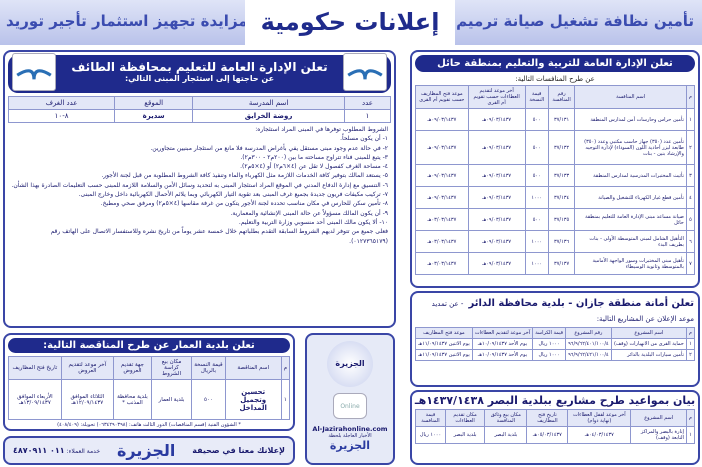 The width and height of the screenshot is (702, 467). I want to click on table-header-cell: قيمة الكراسة, so click(549, 333).